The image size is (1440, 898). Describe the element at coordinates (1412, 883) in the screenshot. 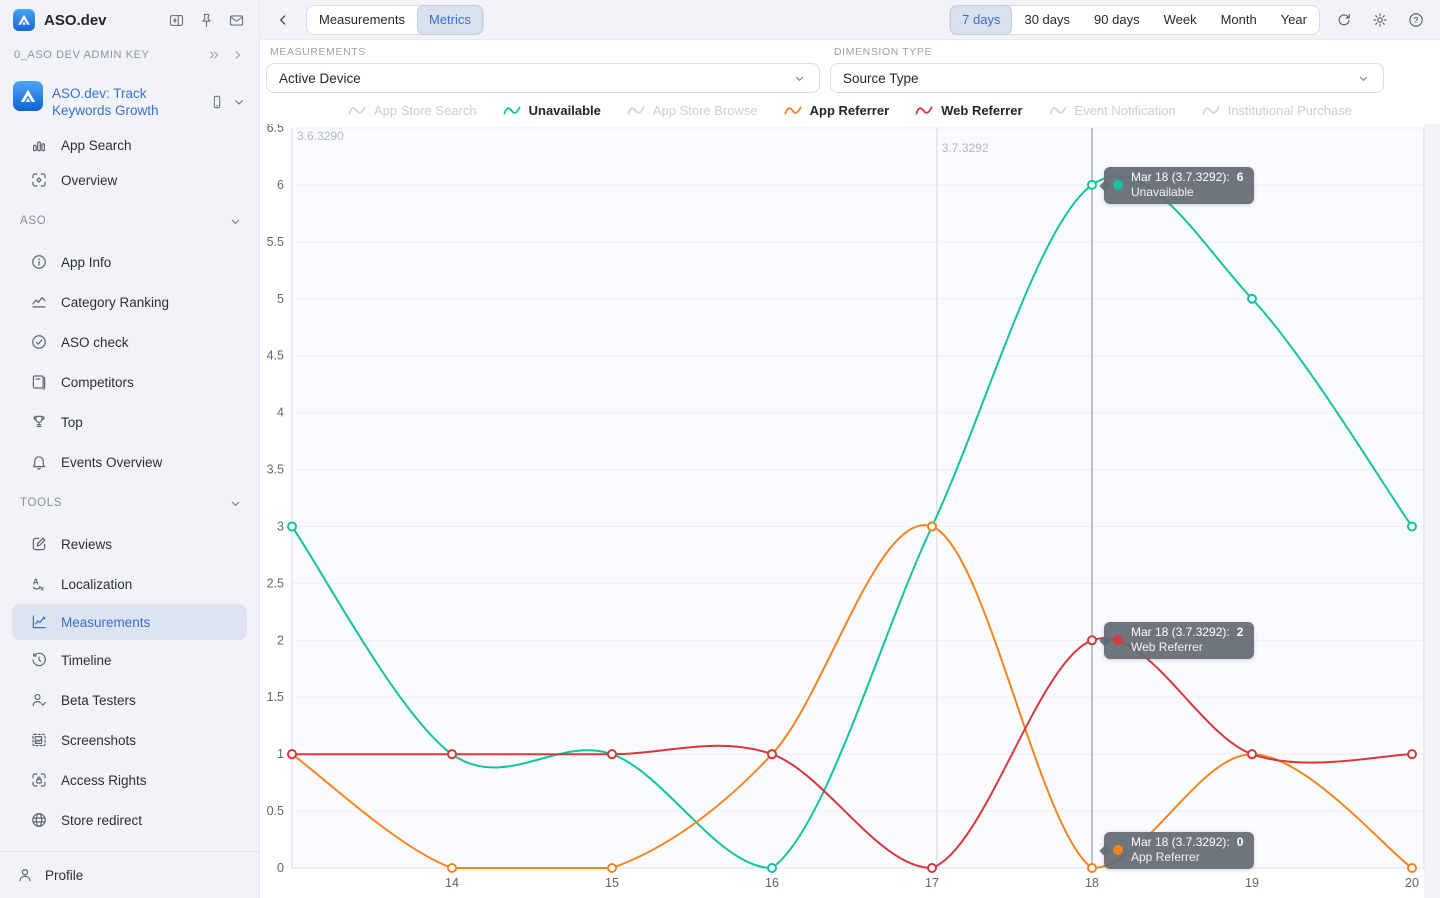

I see `svg-text: 20` at that location.